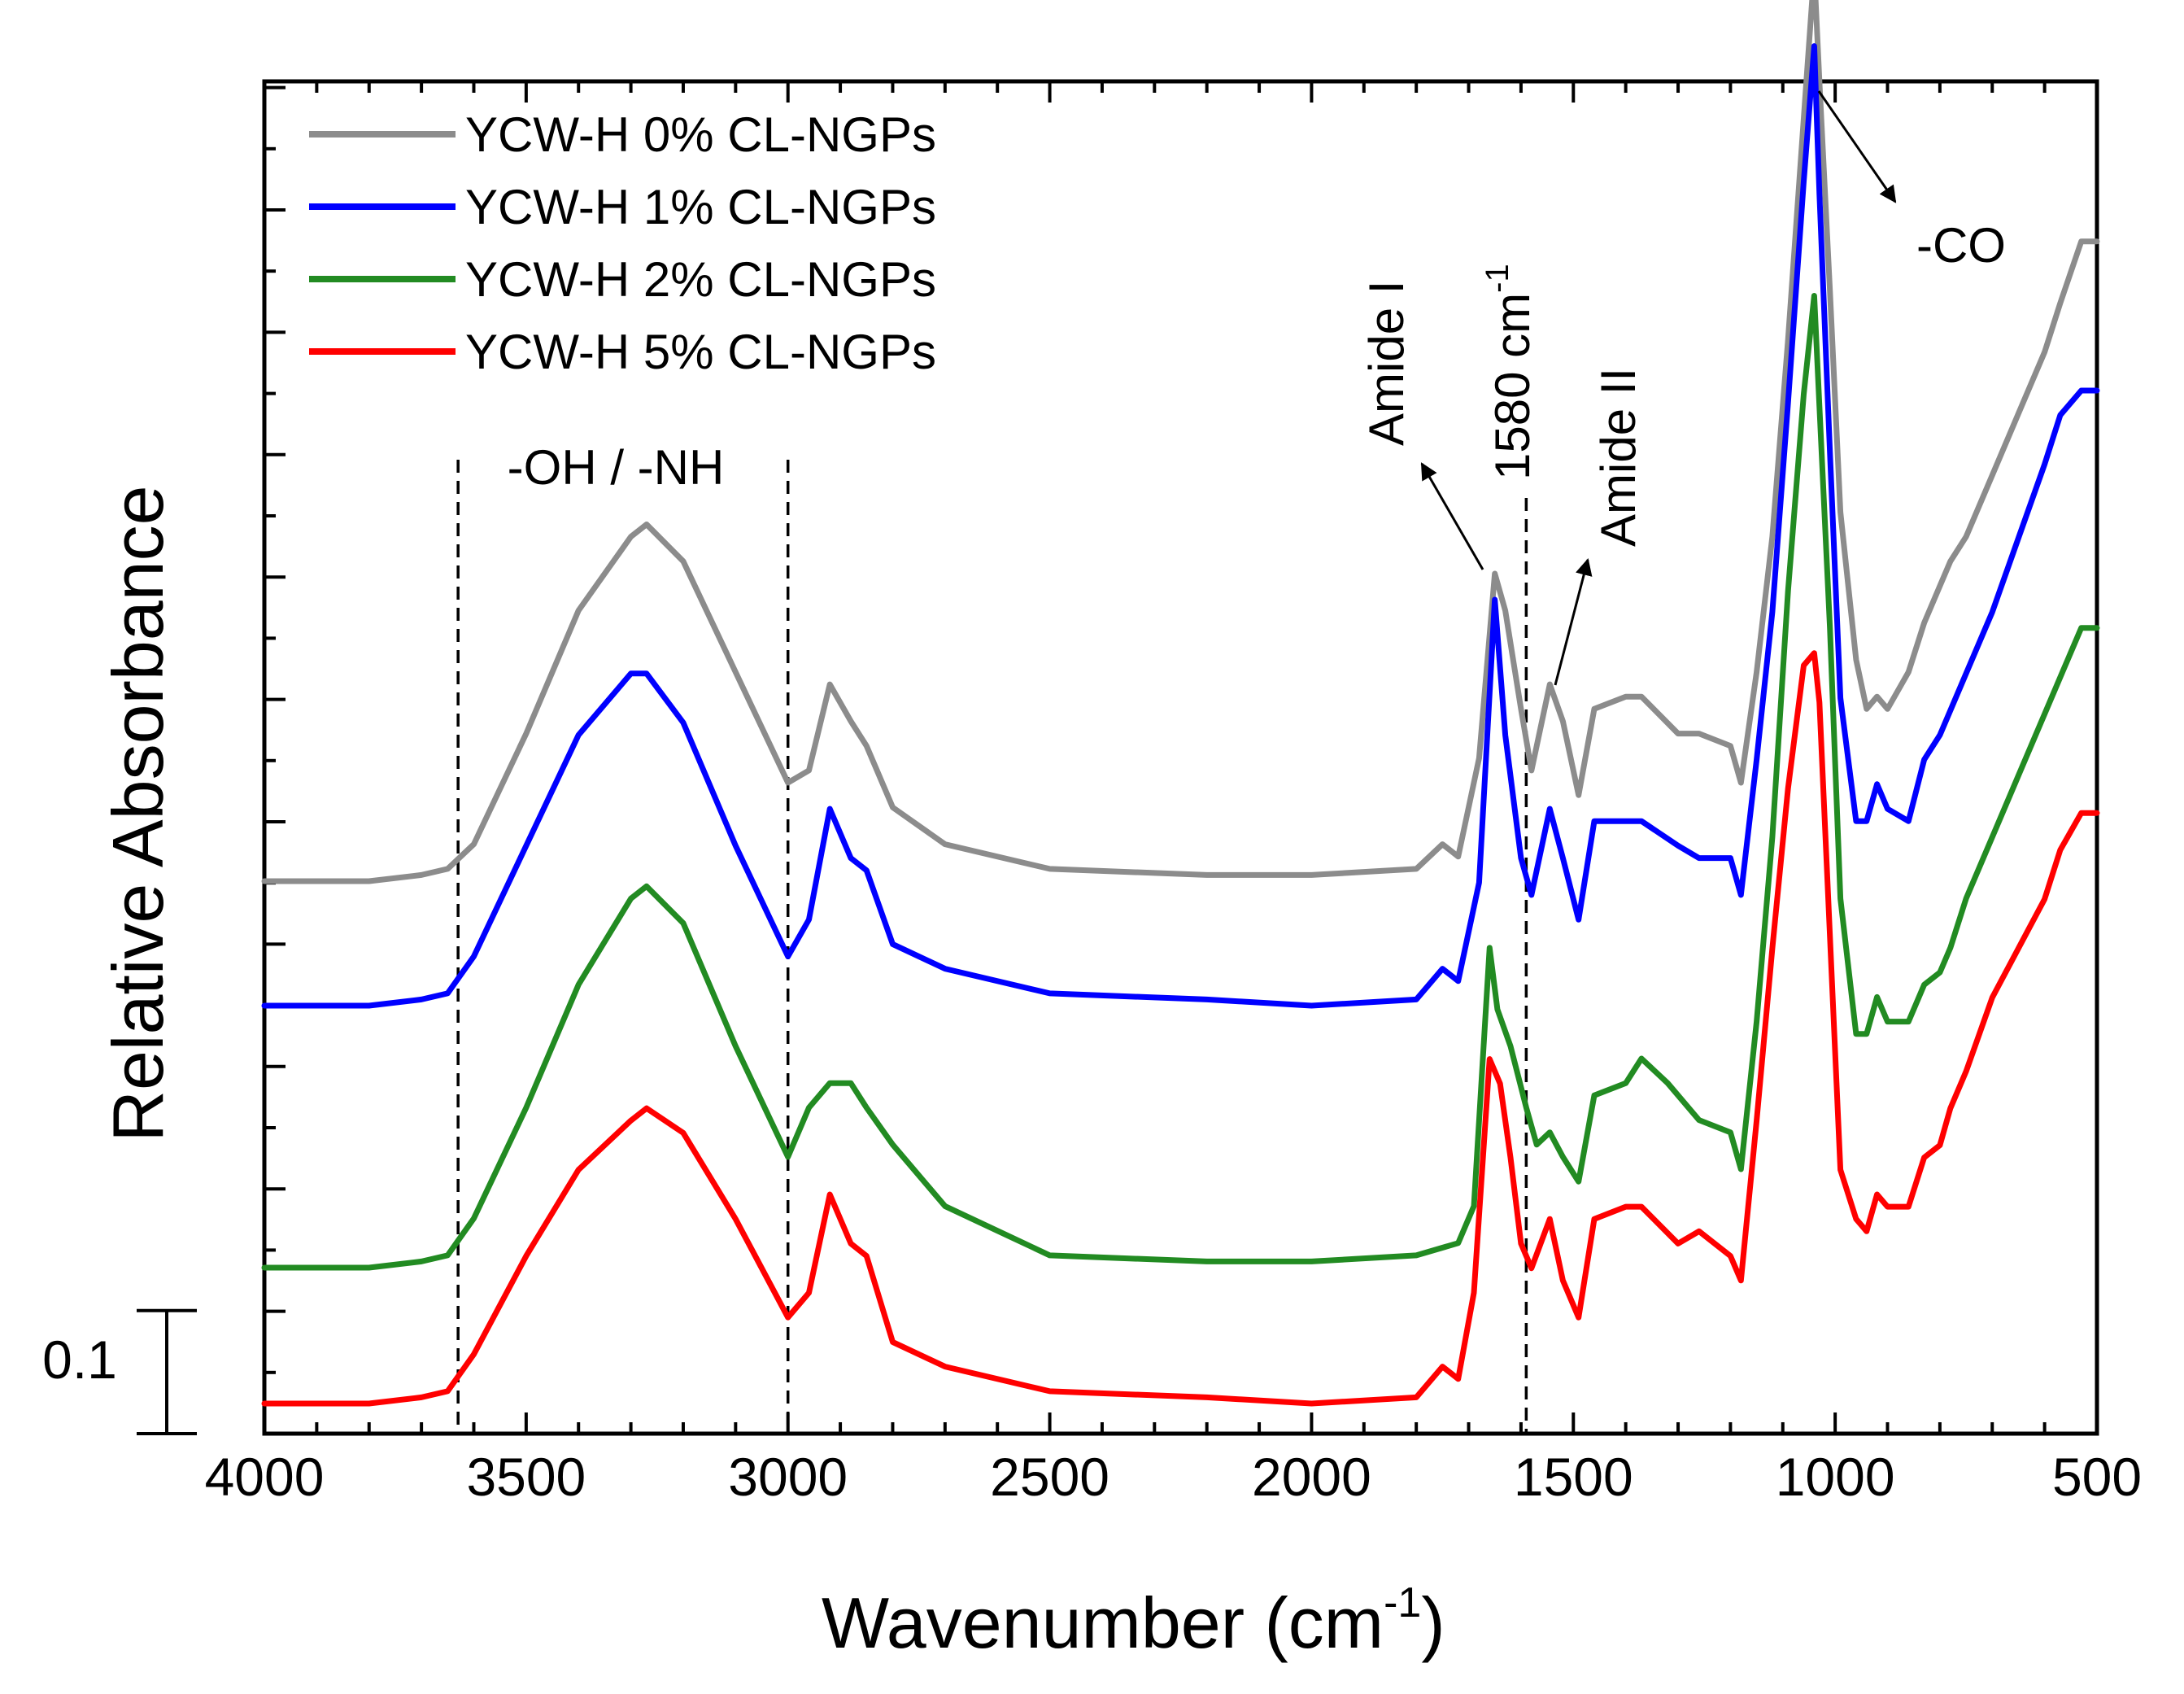 This screenshot has height=1694, width=2184. Describe the element at coordinates (1103, 1623) in the screenshot. I see `x-axis-title-main: Wavenumber (cm` at that location.